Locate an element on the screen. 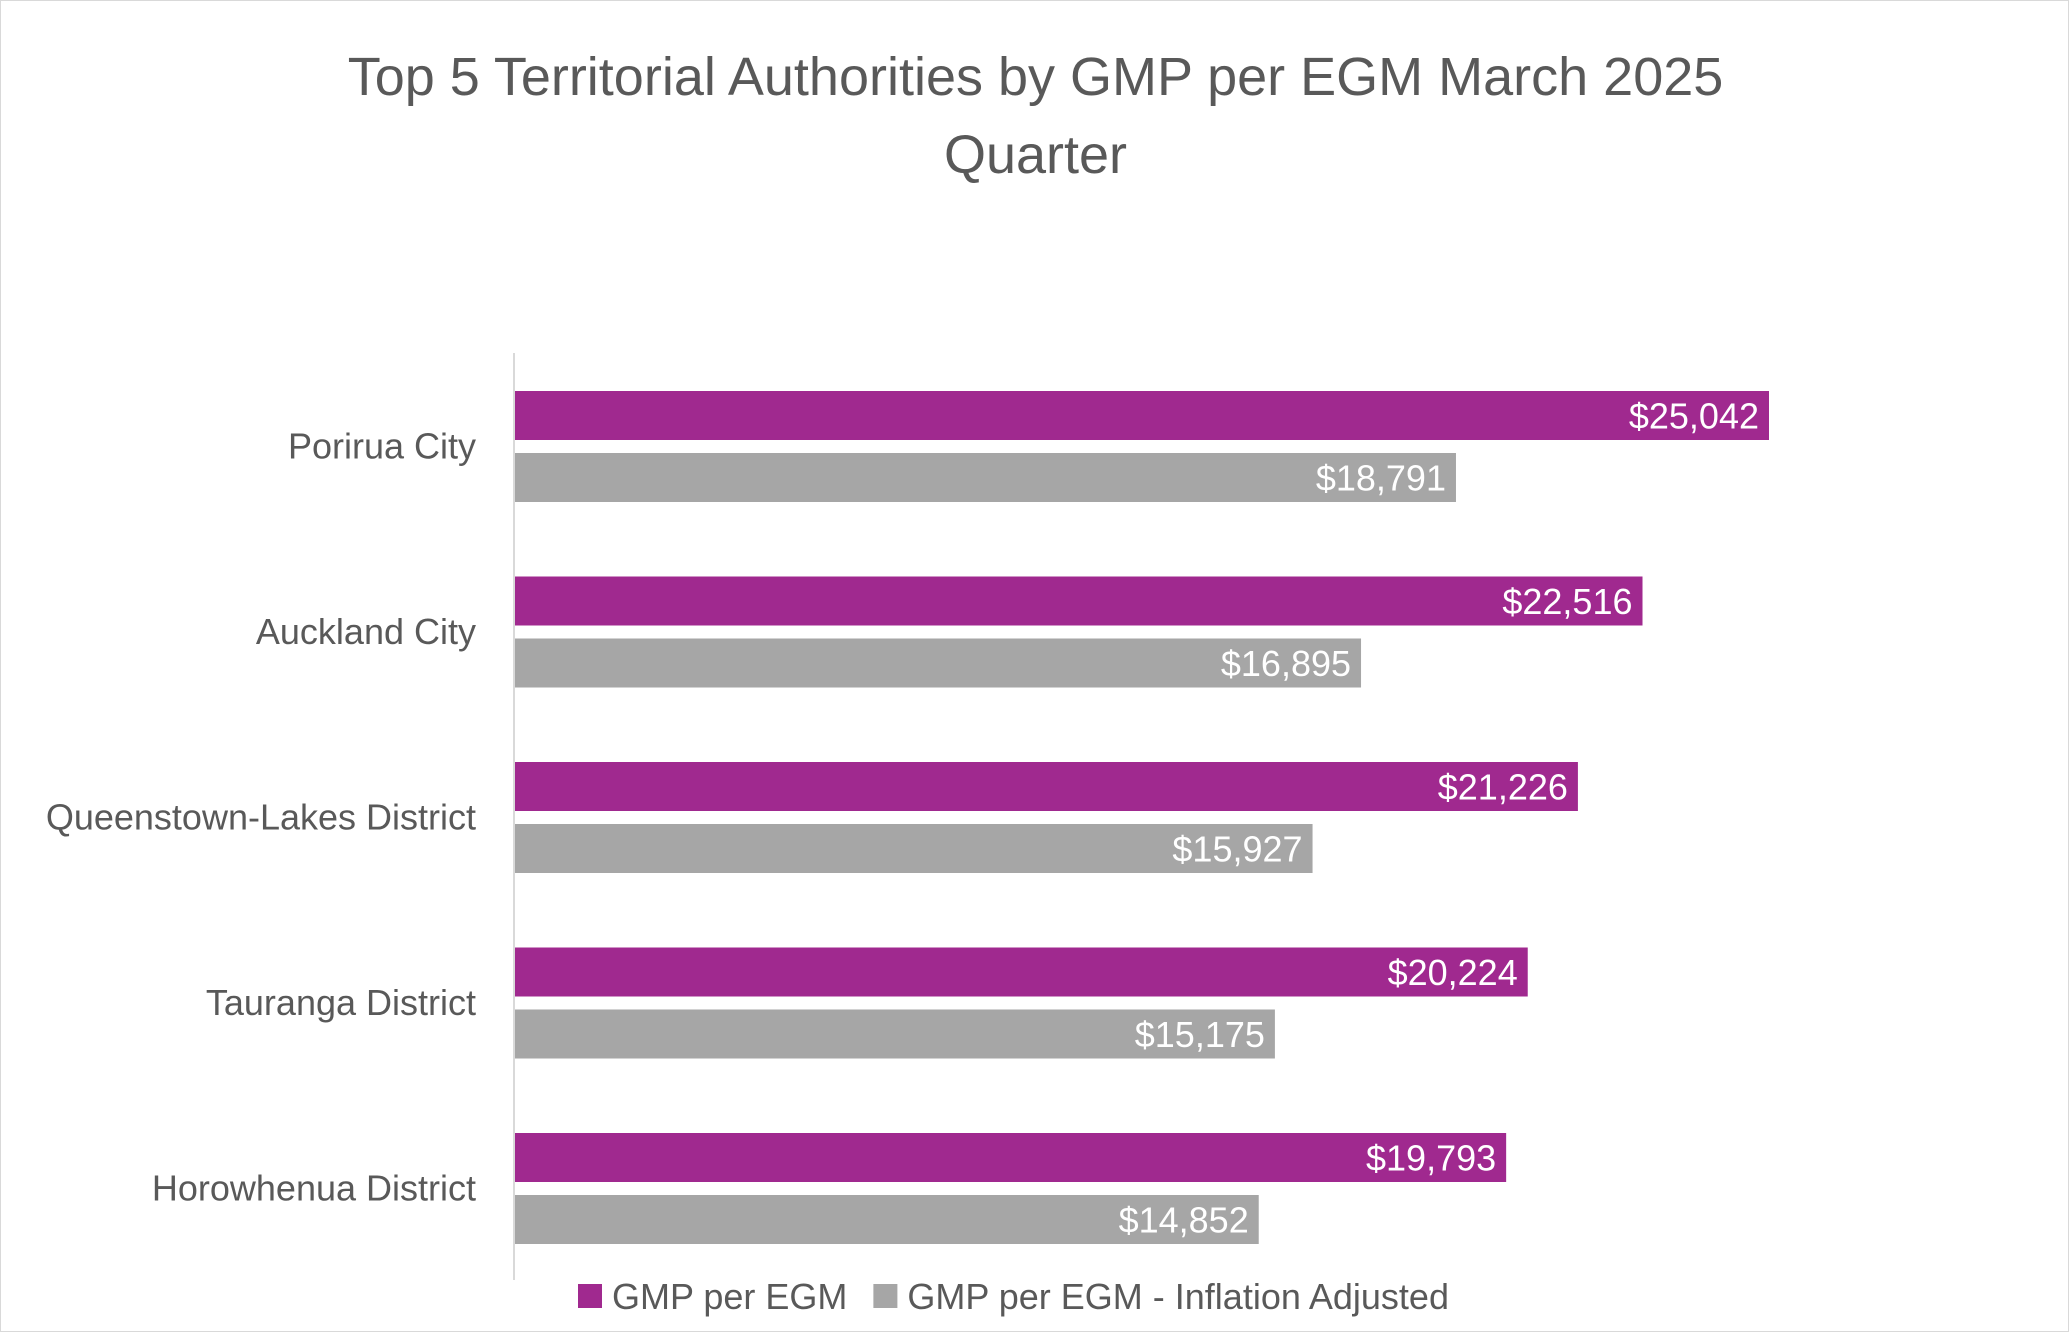  legend-swatch-gmp-per-egm is located at coordinates (590, 1296).